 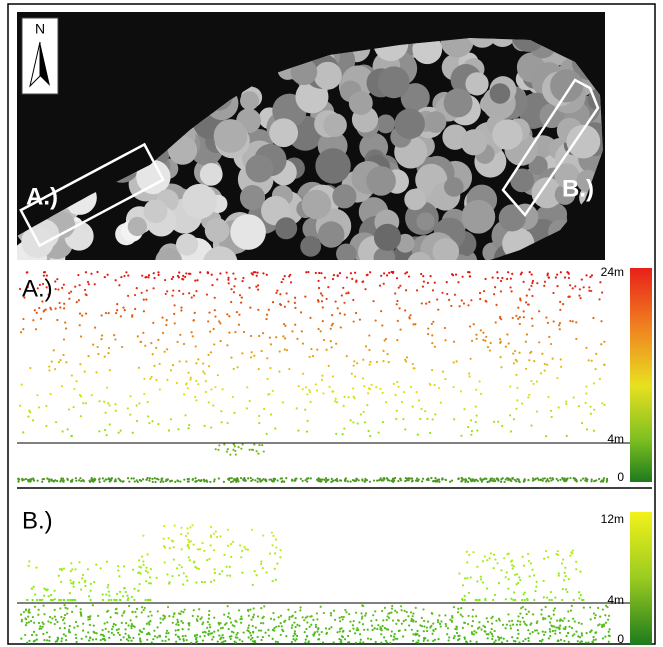 I want to click on north-label: N, so click(x=40, y=29).